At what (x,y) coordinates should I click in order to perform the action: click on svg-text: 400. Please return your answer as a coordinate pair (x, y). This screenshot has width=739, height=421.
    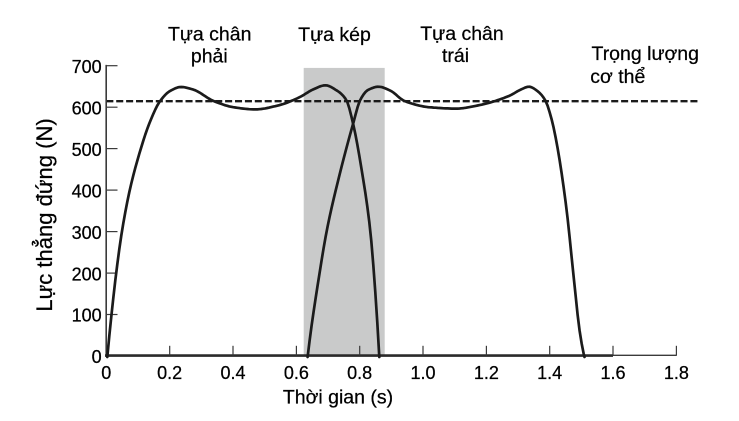
    Looking at the image, I should click on (87, 191).